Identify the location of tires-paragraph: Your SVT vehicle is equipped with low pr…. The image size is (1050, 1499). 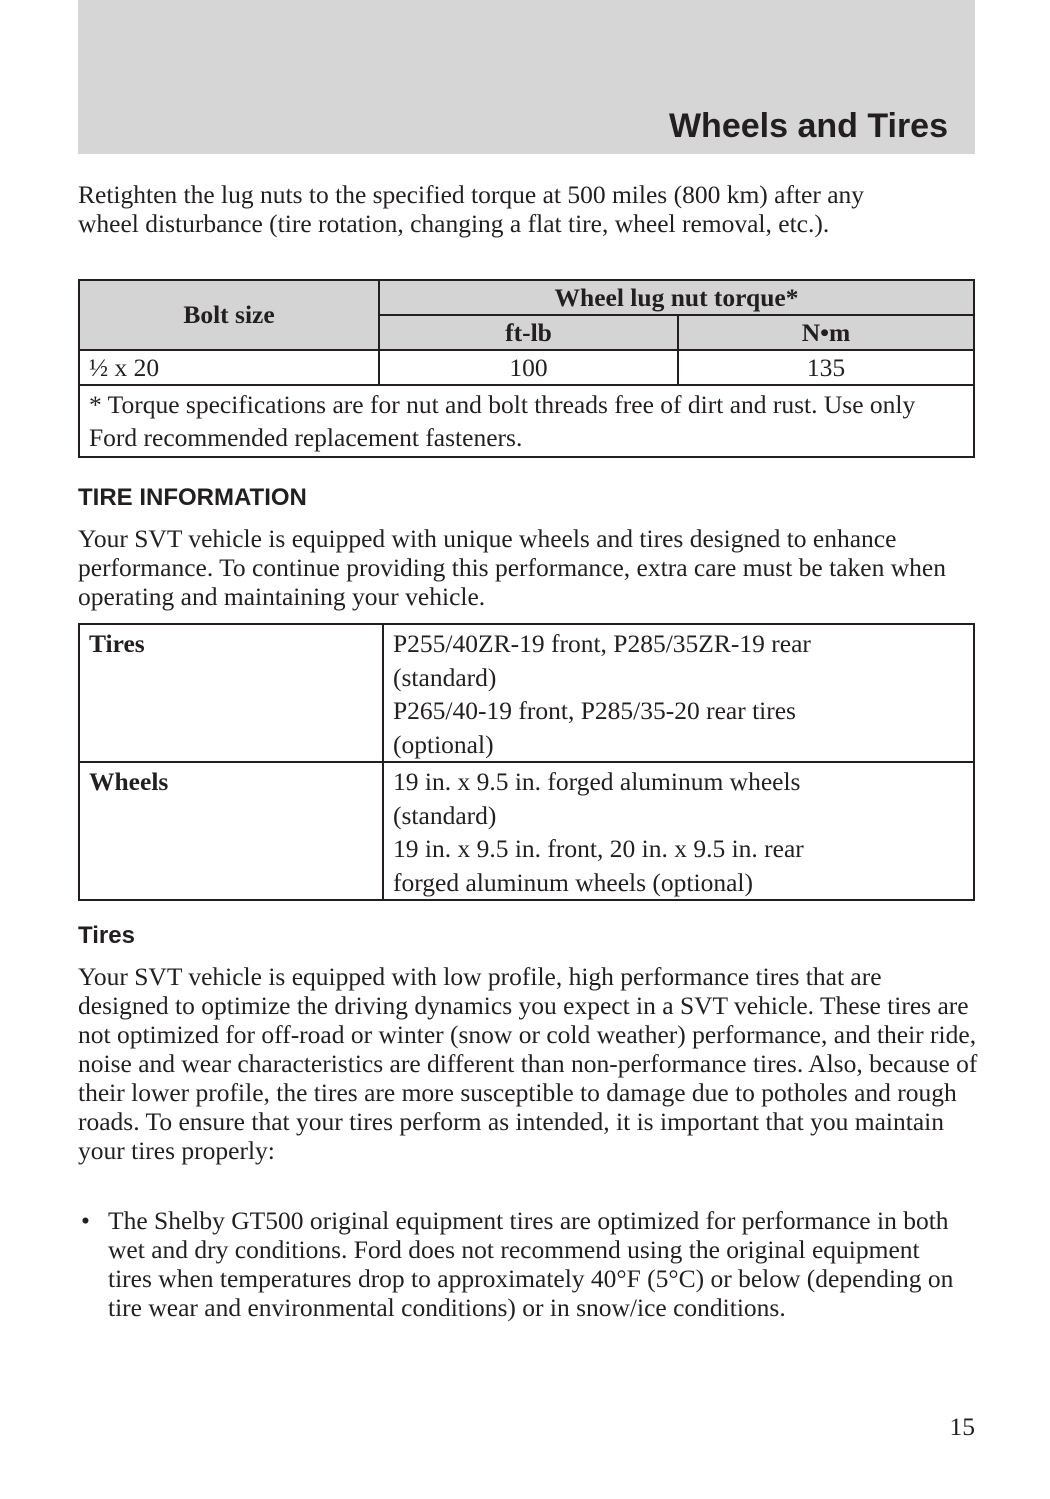
(528, 1063).